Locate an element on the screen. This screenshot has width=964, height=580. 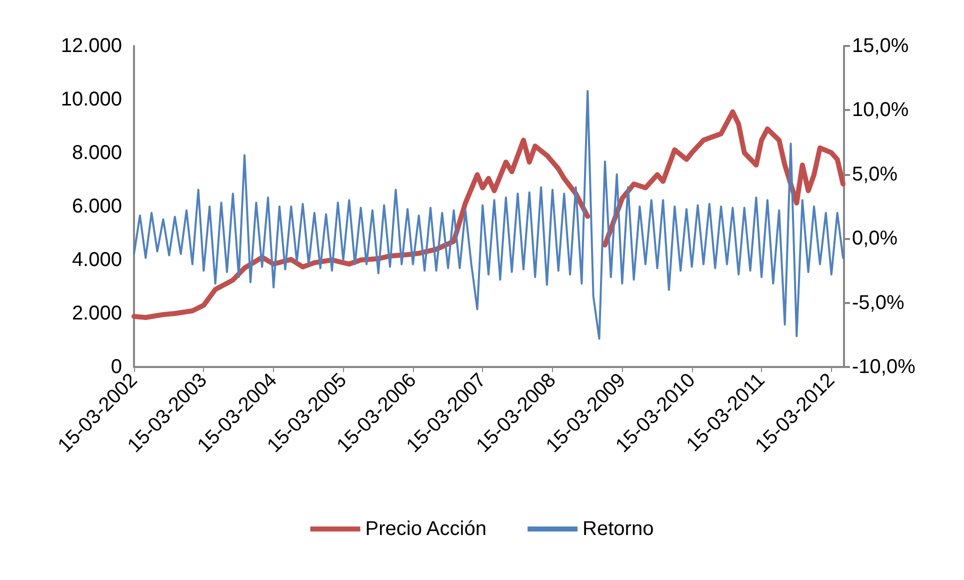
y-tick-label: 12.000 is located at coordinates (91, 46).